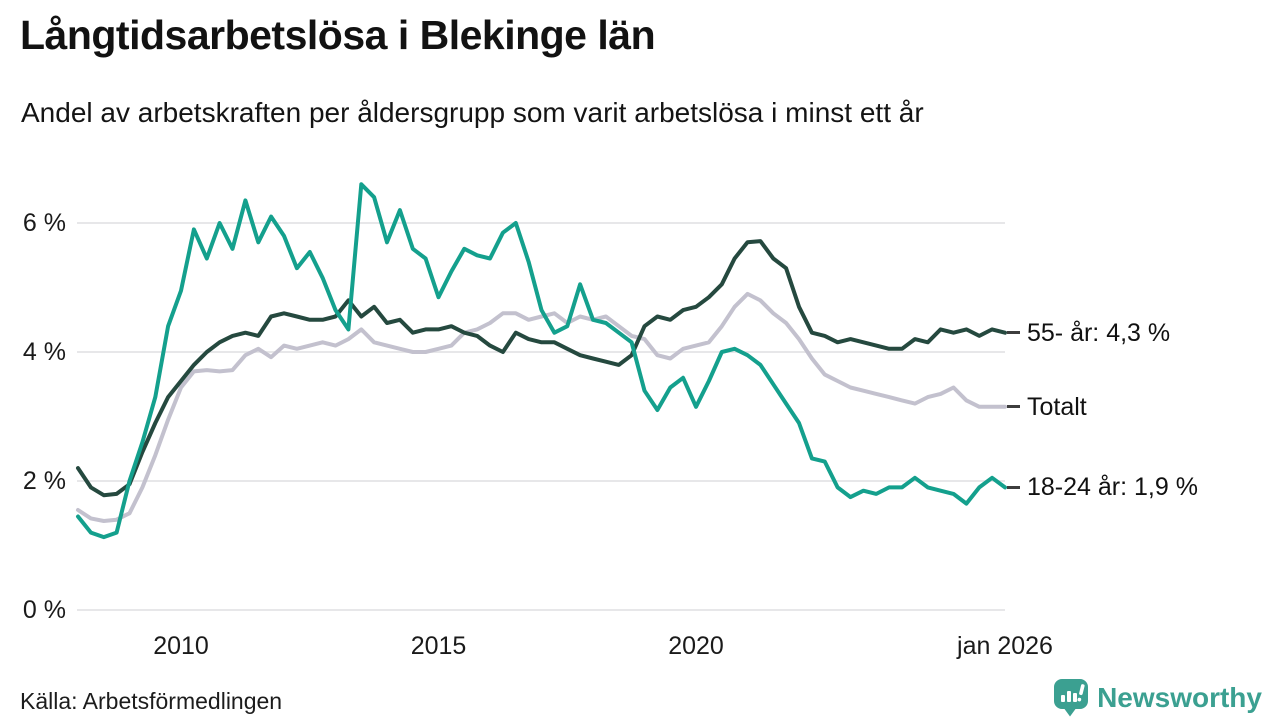  What do you see at coordinates (1112, 487) in the screenshot?
I see `series-end-label-text: 18-24 år: 1,9 %` at bounding box center [1112, 487].